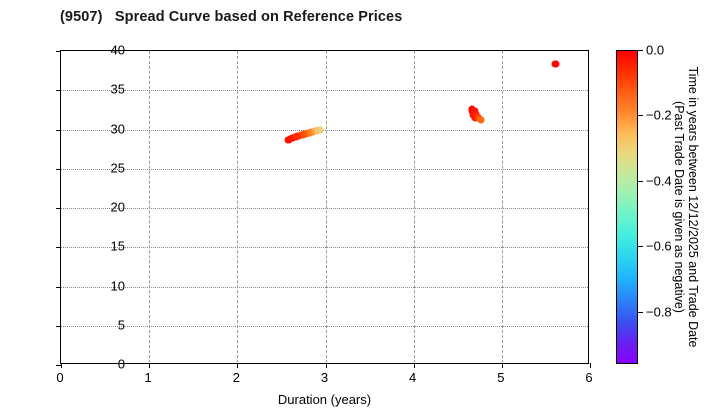 Image resolution: width=720 pixels, height=420 pixels. Describe the element at coordinates (324, 377) in the screenshot. I see `x-tick-label: 3` at that location.